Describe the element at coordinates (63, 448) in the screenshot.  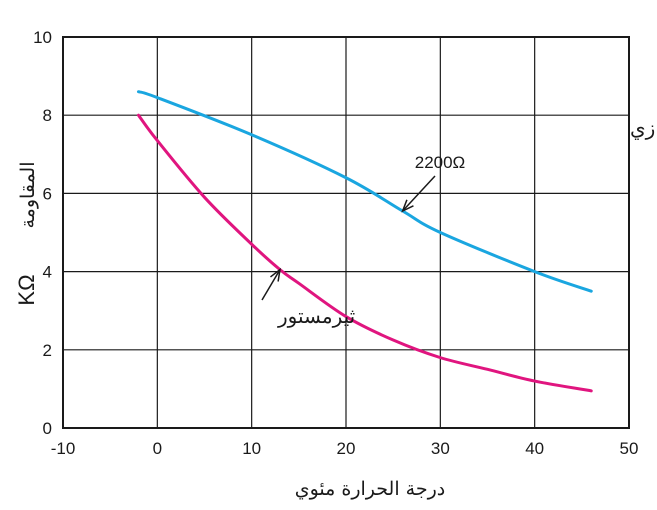
I see `x-tick-label: -10` at that location.